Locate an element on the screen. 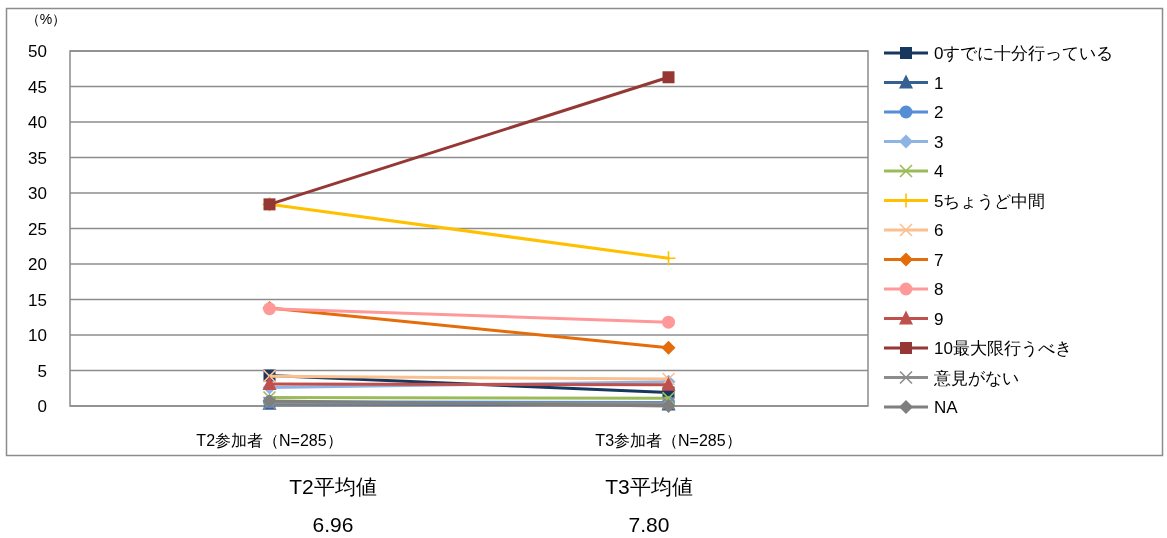 The width and height of the screenshot is (1167, 538). x-tick-label: T3参加者（N=285） is located at coordinates (668, 440).